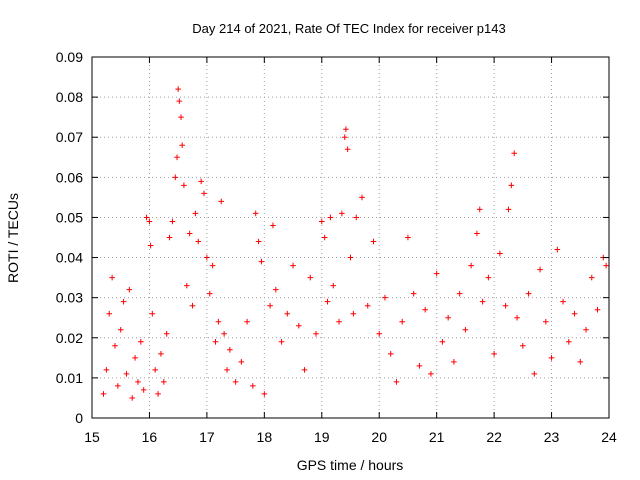 The image size is (640, 480). Describe the element at coordinates (69, 57) in the screenshot. I see `y-tick-label: 0.09` at that location.